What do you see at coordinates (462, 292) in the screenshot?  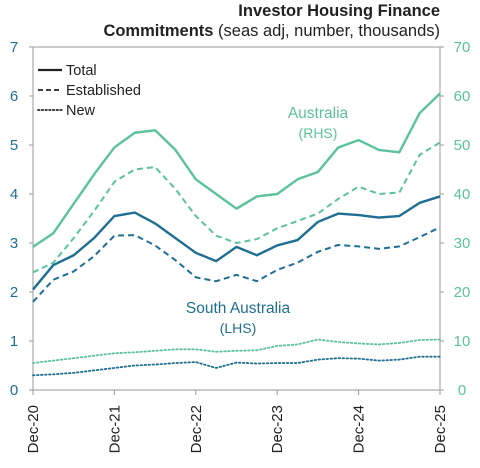 I see `y-right-tick-label: 20` at bounding box center [462, 292].